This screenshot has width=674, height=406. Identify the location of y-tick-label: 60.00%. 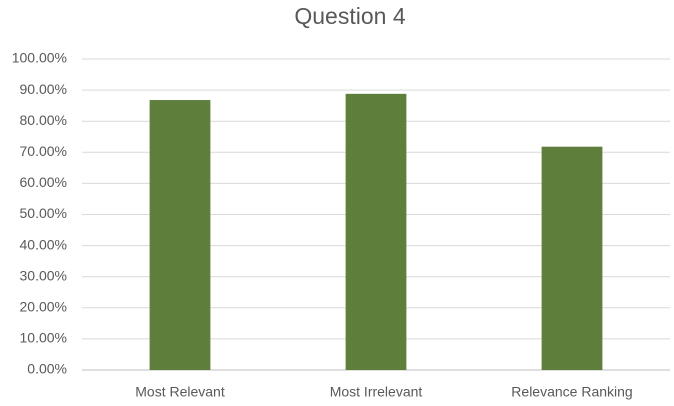
(43, 182).